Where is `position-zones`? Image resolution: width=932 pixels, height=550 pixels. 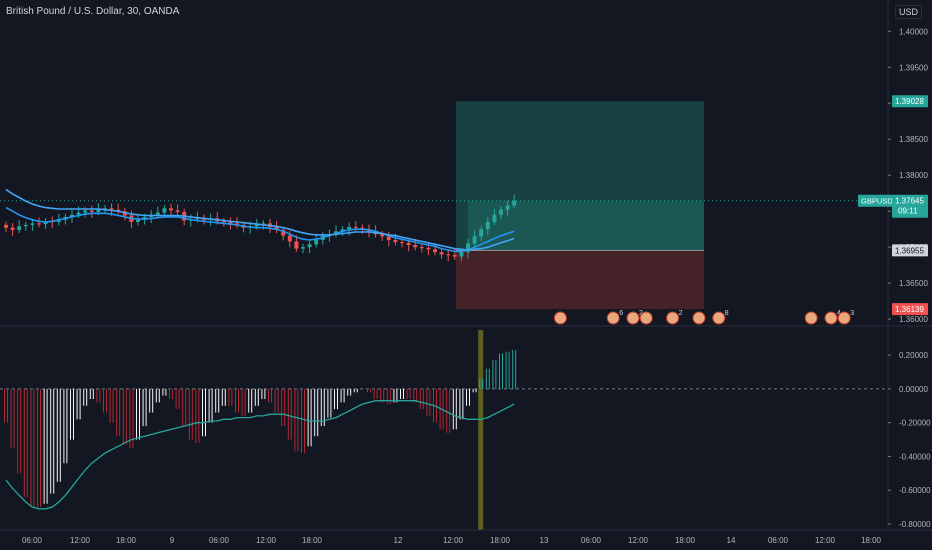
position-zones is located at coordinates (580, 205).